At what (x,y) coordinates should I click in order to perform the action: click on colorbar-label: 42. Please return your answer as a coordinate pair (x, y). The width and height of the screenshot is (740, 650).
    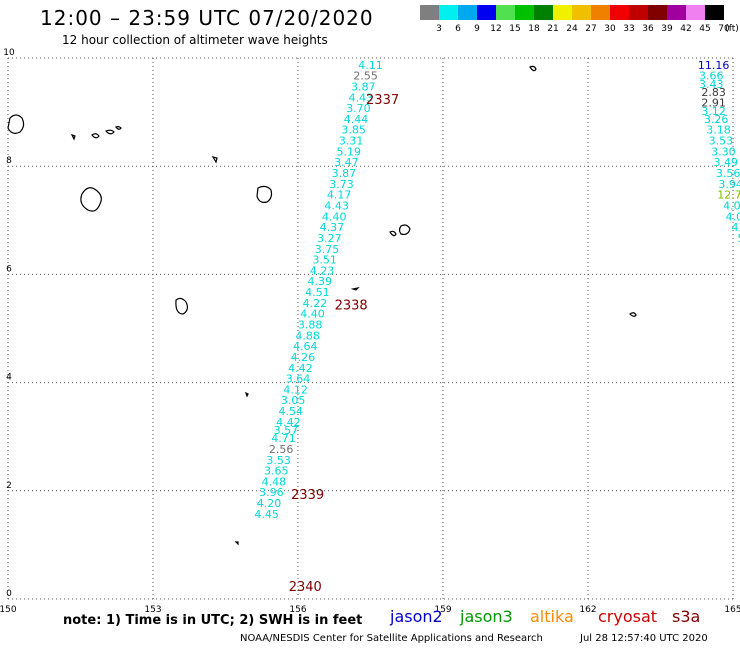
    Looking at the image, I should click on (686, 29).